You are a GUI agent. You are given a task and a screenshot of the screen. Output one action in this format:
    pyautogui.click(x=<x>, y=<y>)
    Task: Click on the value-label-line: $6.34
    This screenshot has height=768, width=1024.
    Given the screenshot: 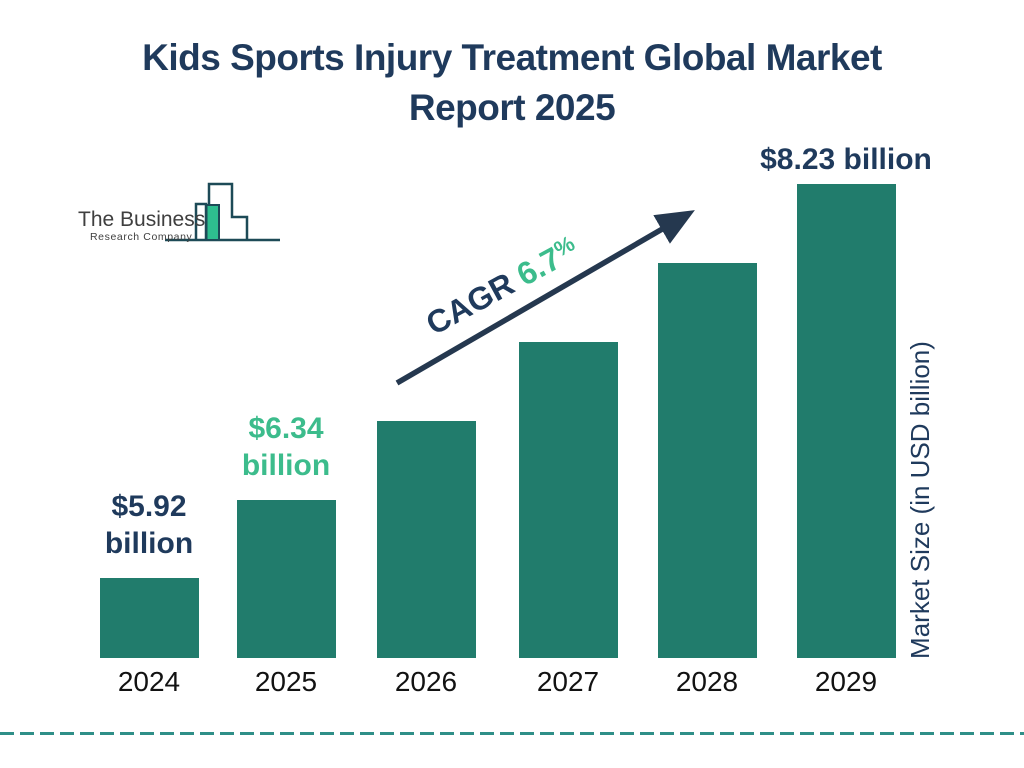 What is the action you would take?
    pyautogui.click(x=286, y=428)
    